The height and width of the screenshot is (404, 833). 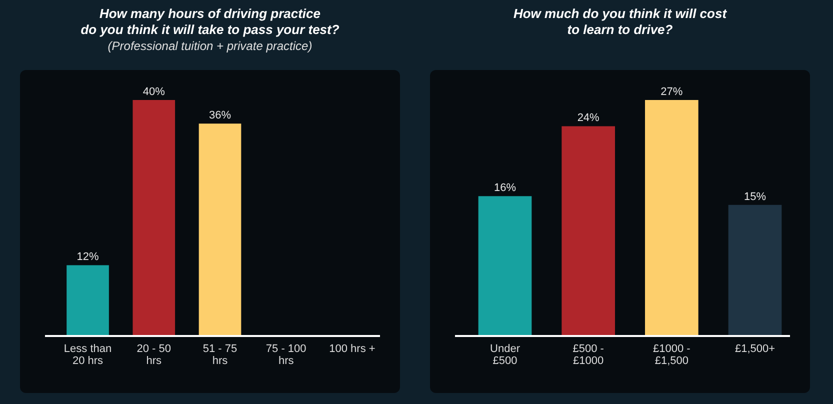 I want to click on data-label: 12%, so click(x=87, y=257).